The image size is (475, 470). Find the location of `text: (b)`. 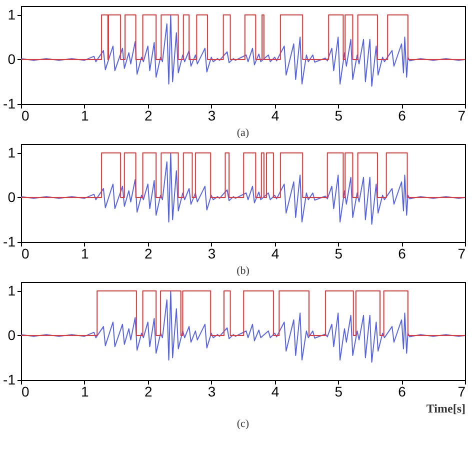

text: (b) is located at coordinates (243, 271).